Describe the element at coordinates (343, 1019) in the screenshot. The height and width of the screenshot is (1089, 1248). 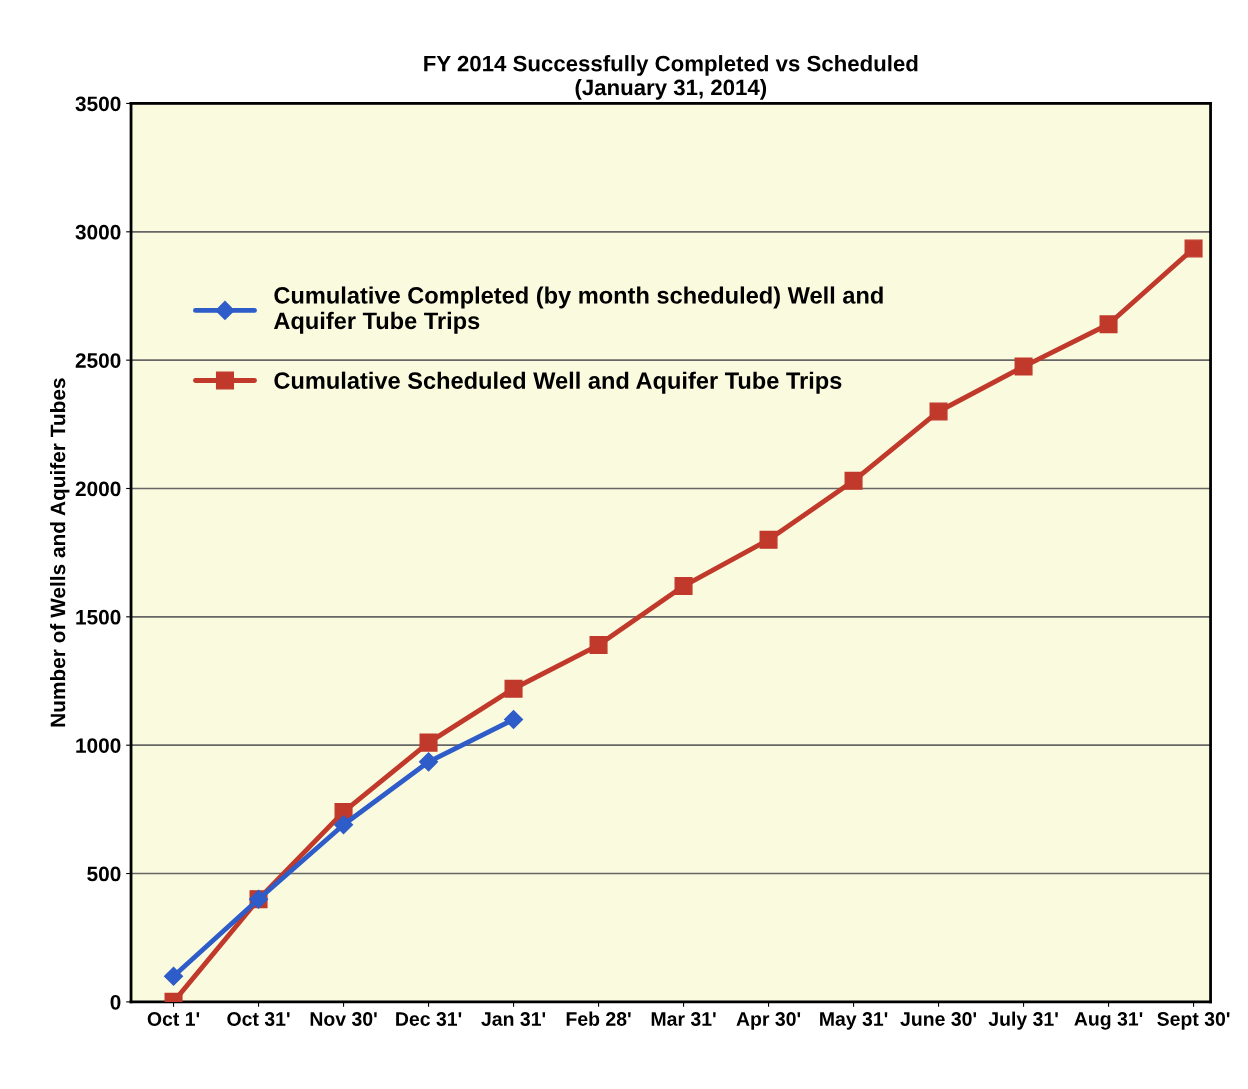
I see `x-tick-label: Nov 30'` at that location.